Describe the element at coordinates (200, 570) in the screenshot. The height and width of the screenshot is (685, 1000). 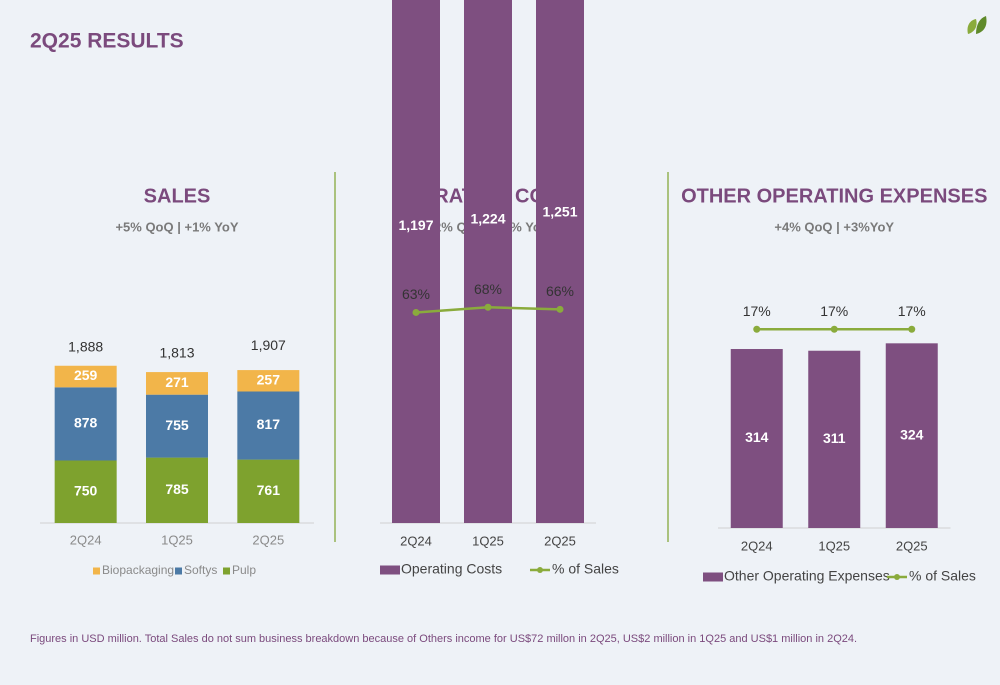
I see `legend-label: Softys` at that location.